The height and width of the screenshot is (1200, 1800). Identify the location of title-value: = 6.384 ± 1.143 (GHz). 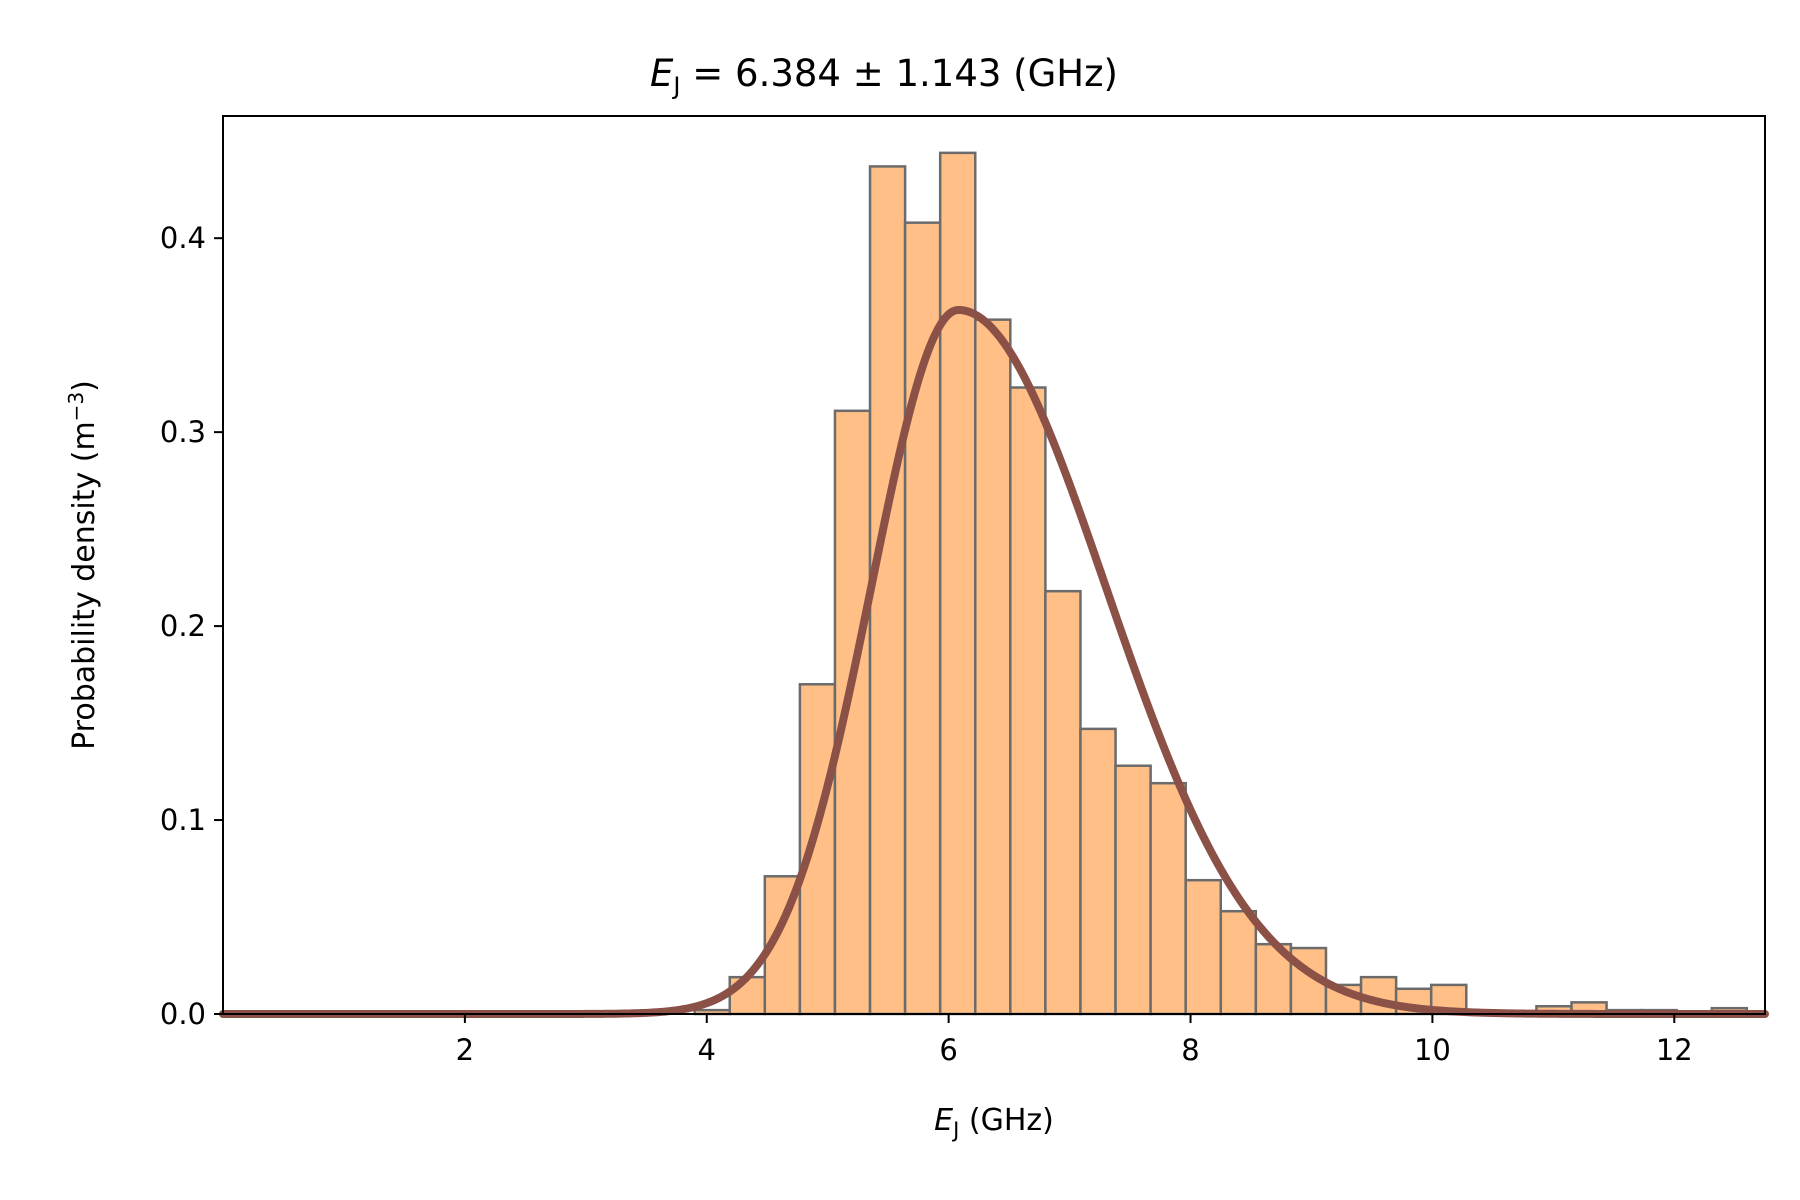
(899, 73).